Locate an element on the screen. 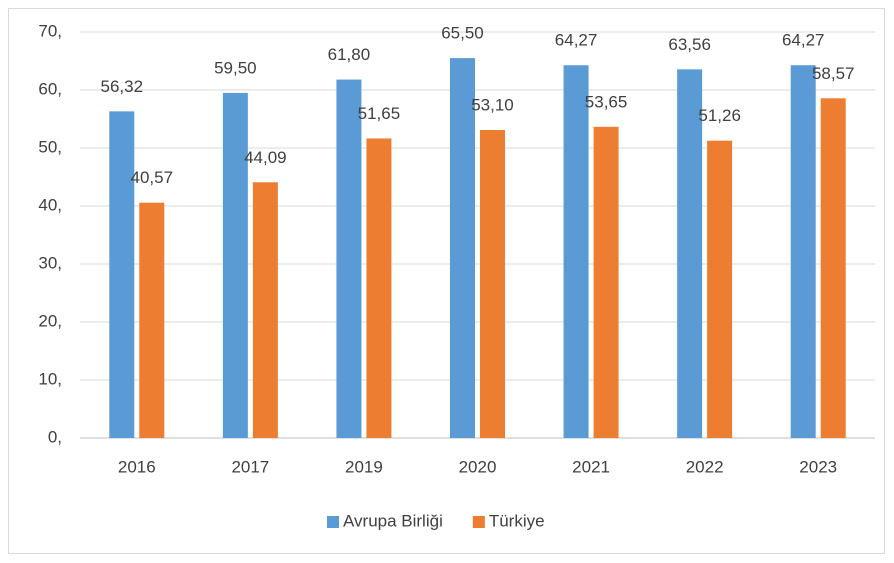  y-tick-label: 40, is located at coordinates (50, 204).